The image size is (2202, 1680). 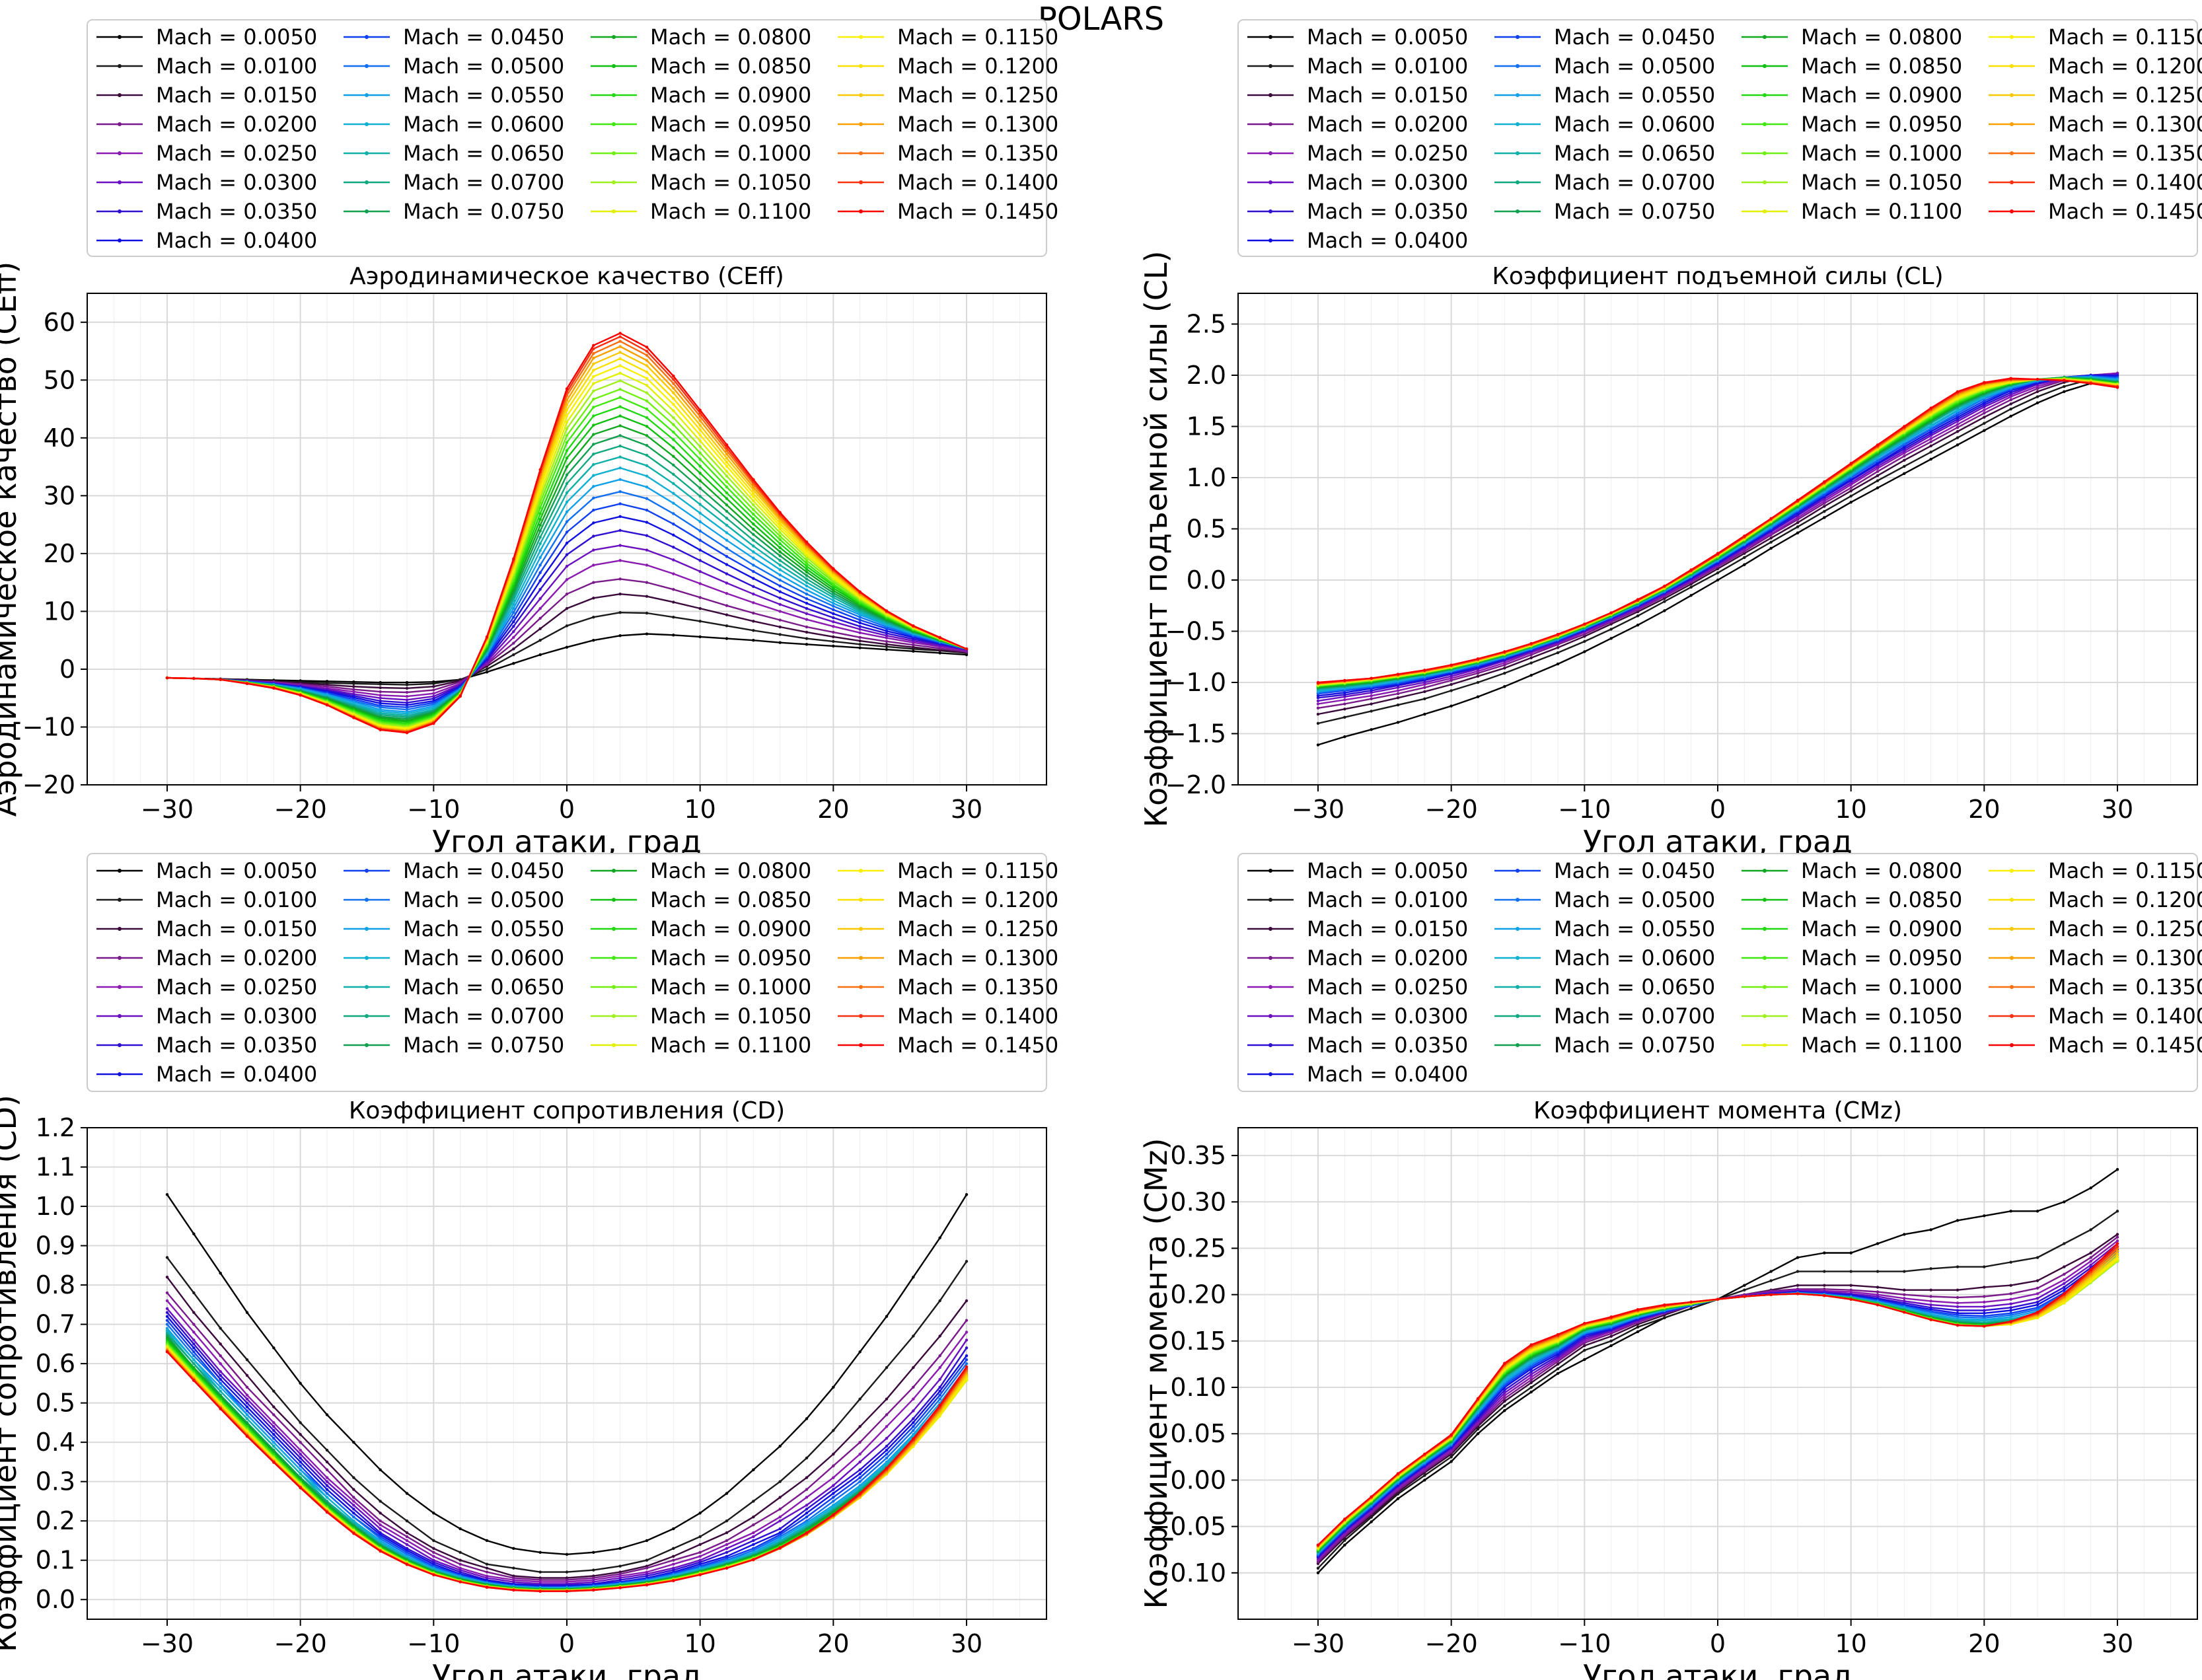 What do you see at coordinates (60, 611) in the screenshot?
I see `y-tick-label: 10` at bounding box center [60, 611].